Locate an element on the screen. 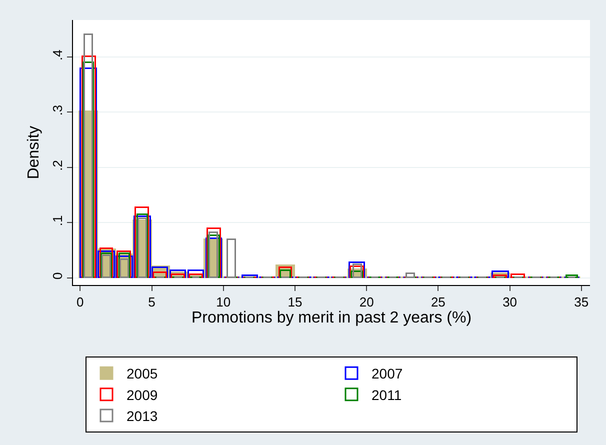 The height and width of the screenshot is (445, 606). y-tick-label: .1 is located at coordinates (57, 220).